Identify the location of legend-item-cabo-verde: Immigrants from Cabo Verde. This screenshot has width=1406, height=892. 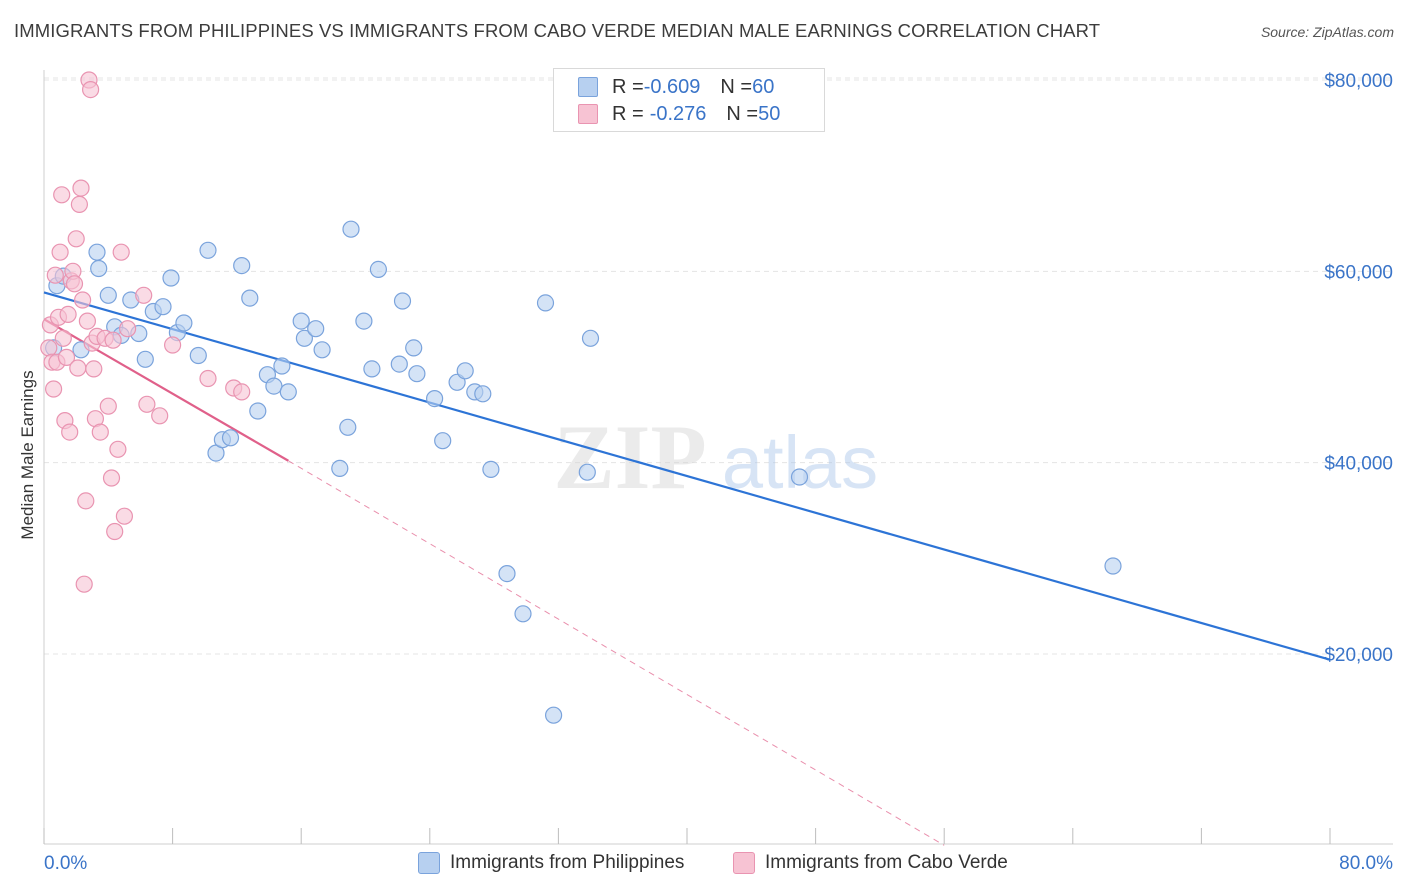
(870, 863).